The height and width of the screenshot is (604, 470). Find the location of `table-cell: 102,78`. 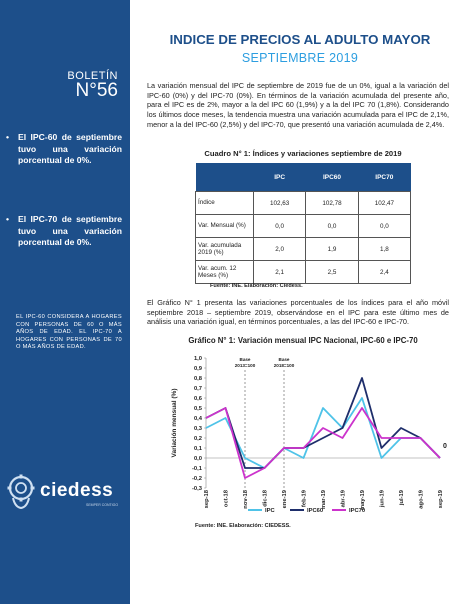

table-cell: 102,78 is located at coordinates (332, 203).